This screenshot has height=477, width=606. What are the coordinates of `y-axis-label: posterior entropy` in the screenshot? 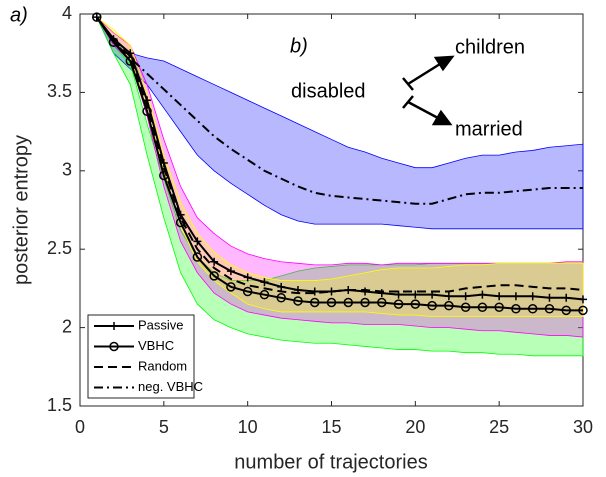 It's located at (21, 210).